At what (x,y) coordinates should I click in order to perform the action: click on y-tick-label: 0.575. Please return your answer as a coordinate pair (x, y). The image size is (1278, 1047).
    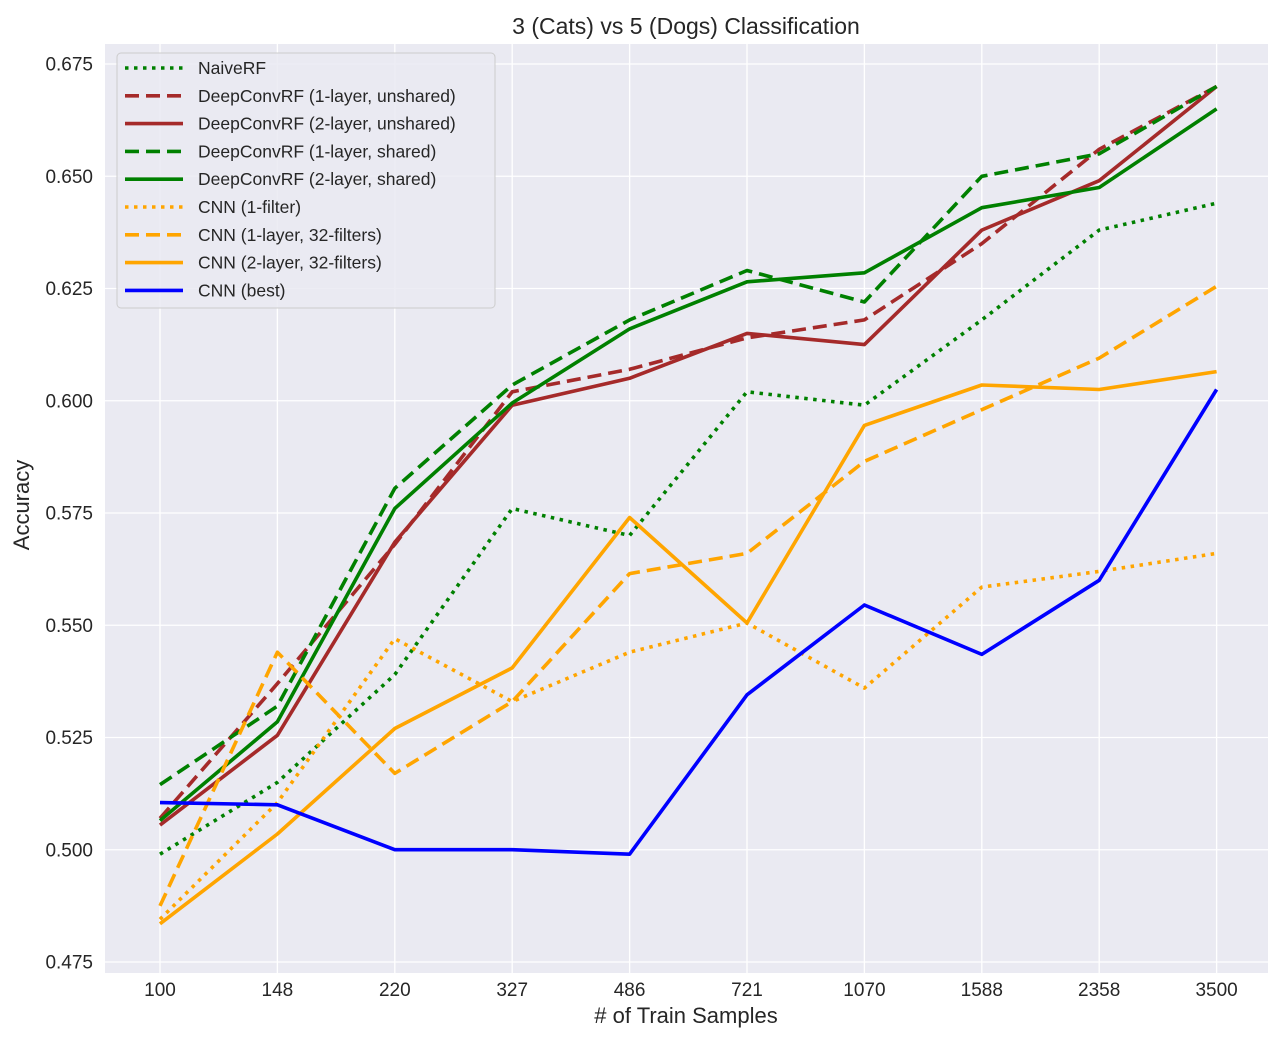
    Looking at the image, I should click on (69, 514).